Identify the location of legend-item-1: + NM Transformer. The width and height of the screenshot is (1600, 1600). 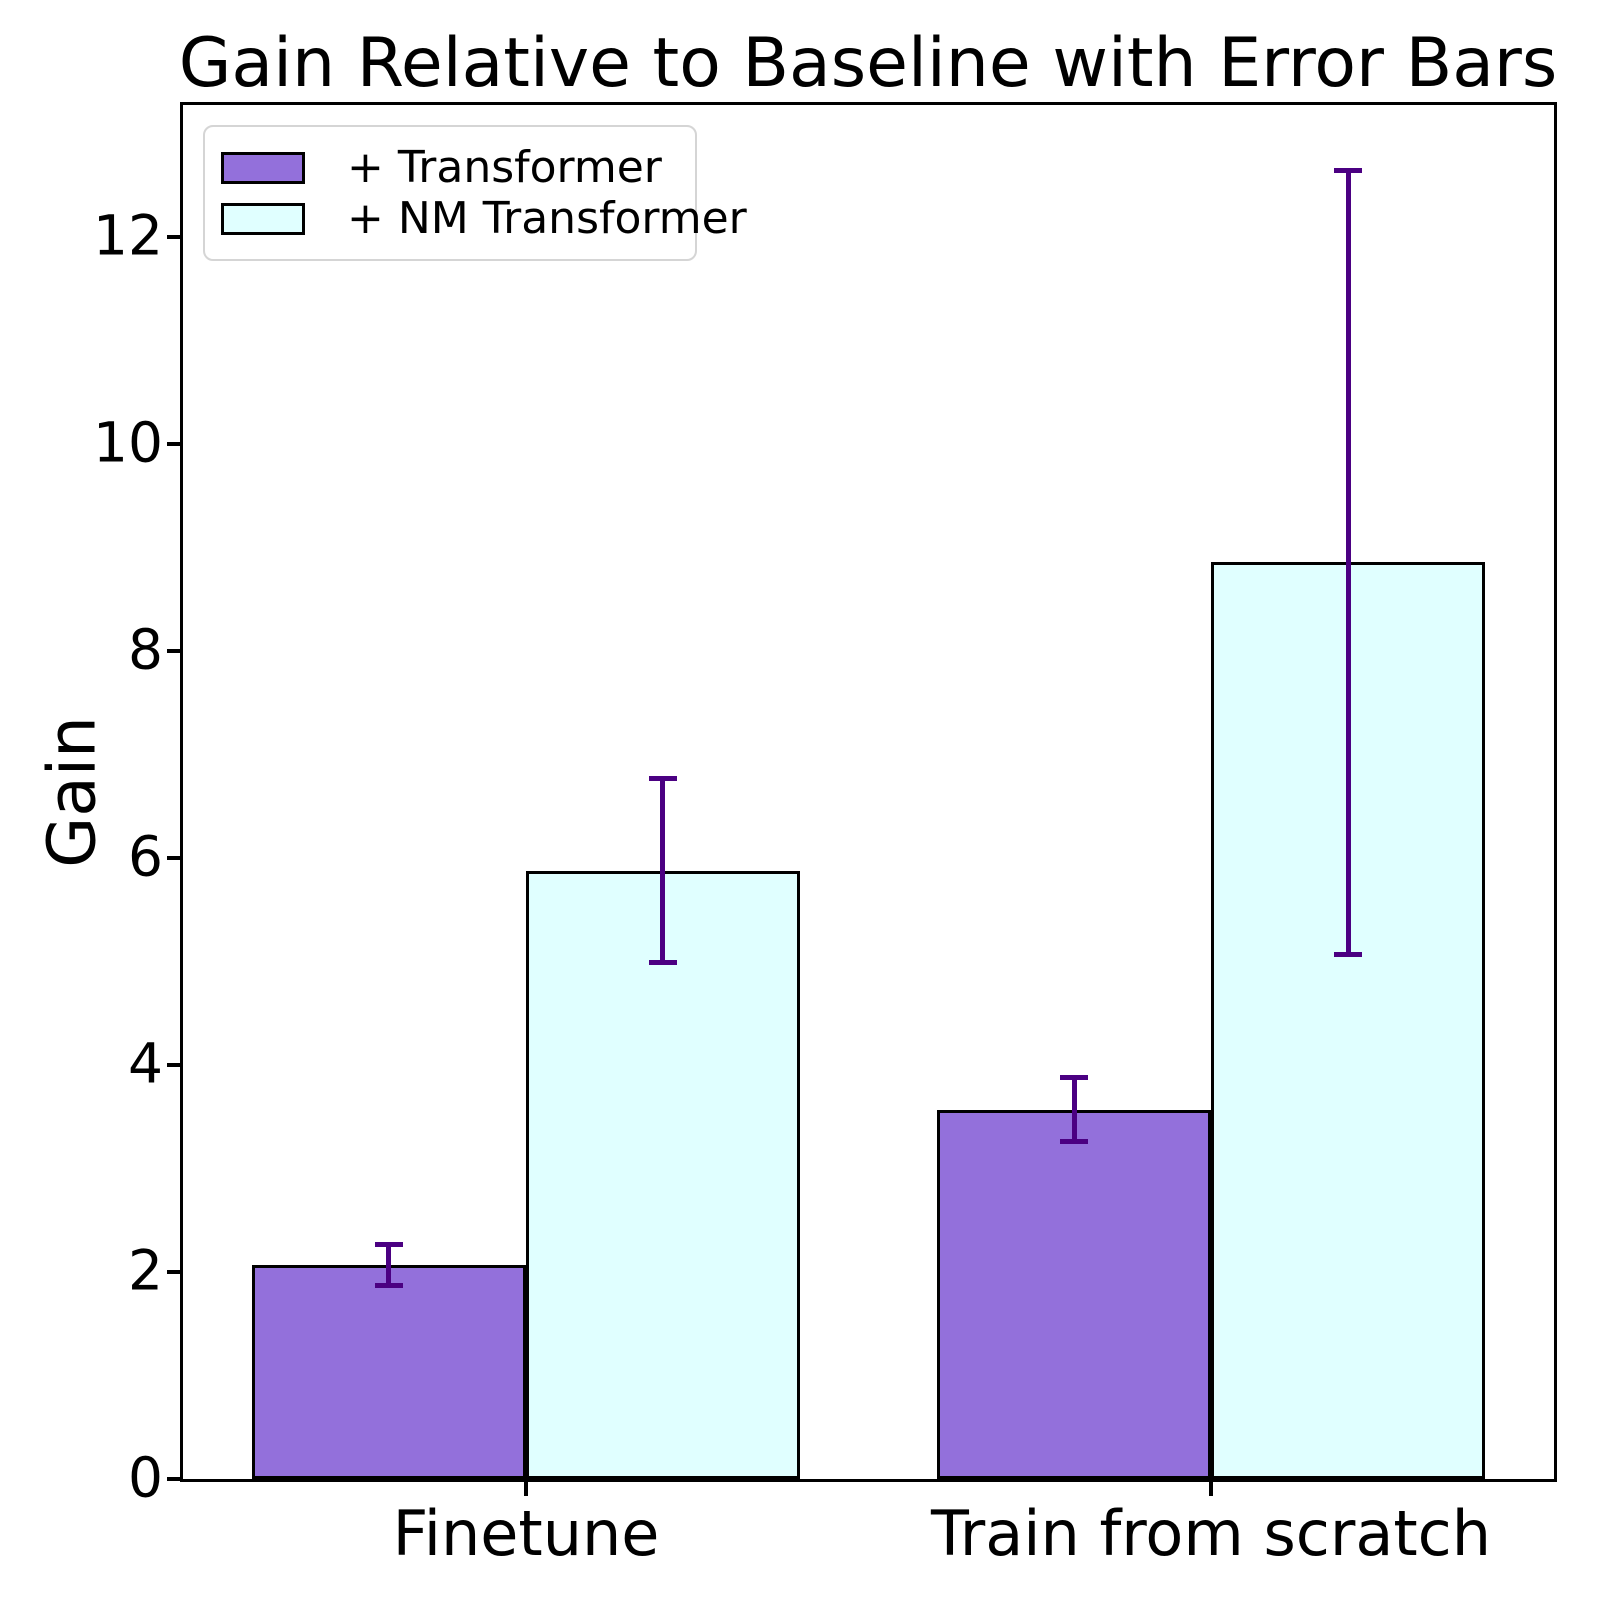
(484, 218).